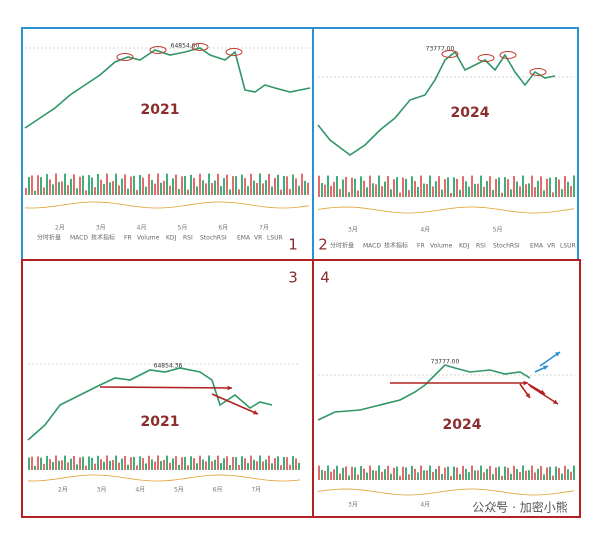  Describe the element at coordinates (150, 404) in the screenshot. I see `price-trace` at that location.